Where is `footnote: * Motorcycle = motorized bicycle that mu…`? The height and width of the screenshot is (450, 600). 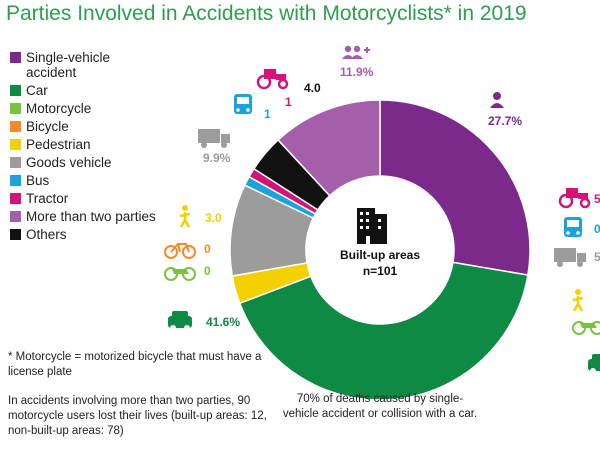 footnote: * Motorcycle = motorized bicycle that mu… is located at coordinates (135, 364).